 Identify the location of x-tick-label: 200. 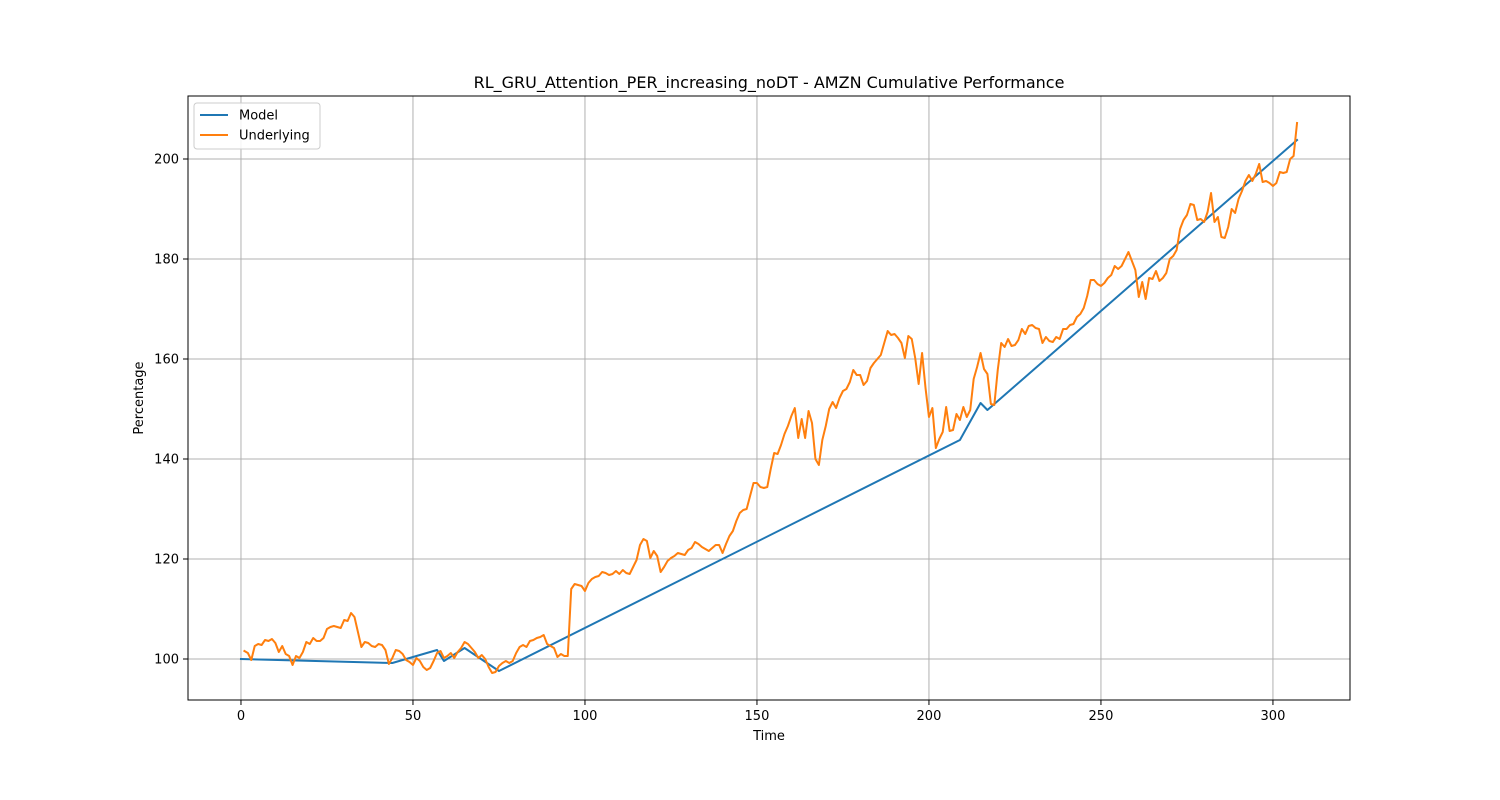
(929, 716).